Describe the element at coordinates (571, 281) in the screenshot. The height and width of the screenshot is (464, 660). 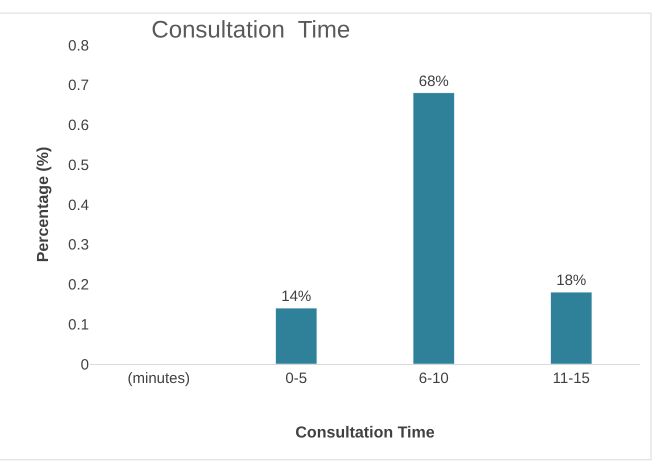
I see `data-label: 18%` at that location.